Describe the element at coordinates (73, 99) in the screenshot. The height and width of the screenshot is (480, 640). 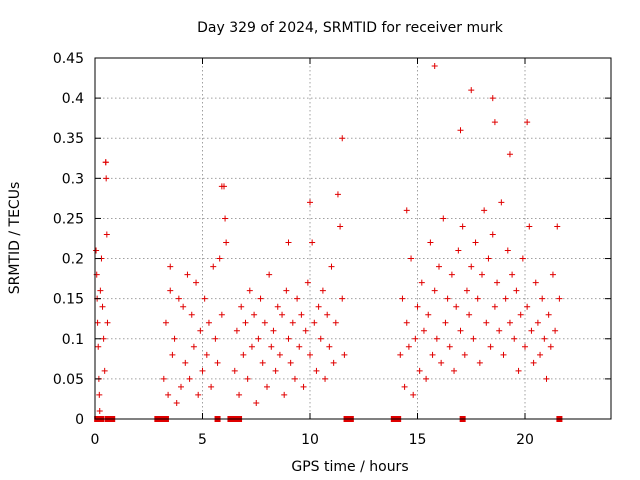
I see `y-tick-label: 0.4` at that location.